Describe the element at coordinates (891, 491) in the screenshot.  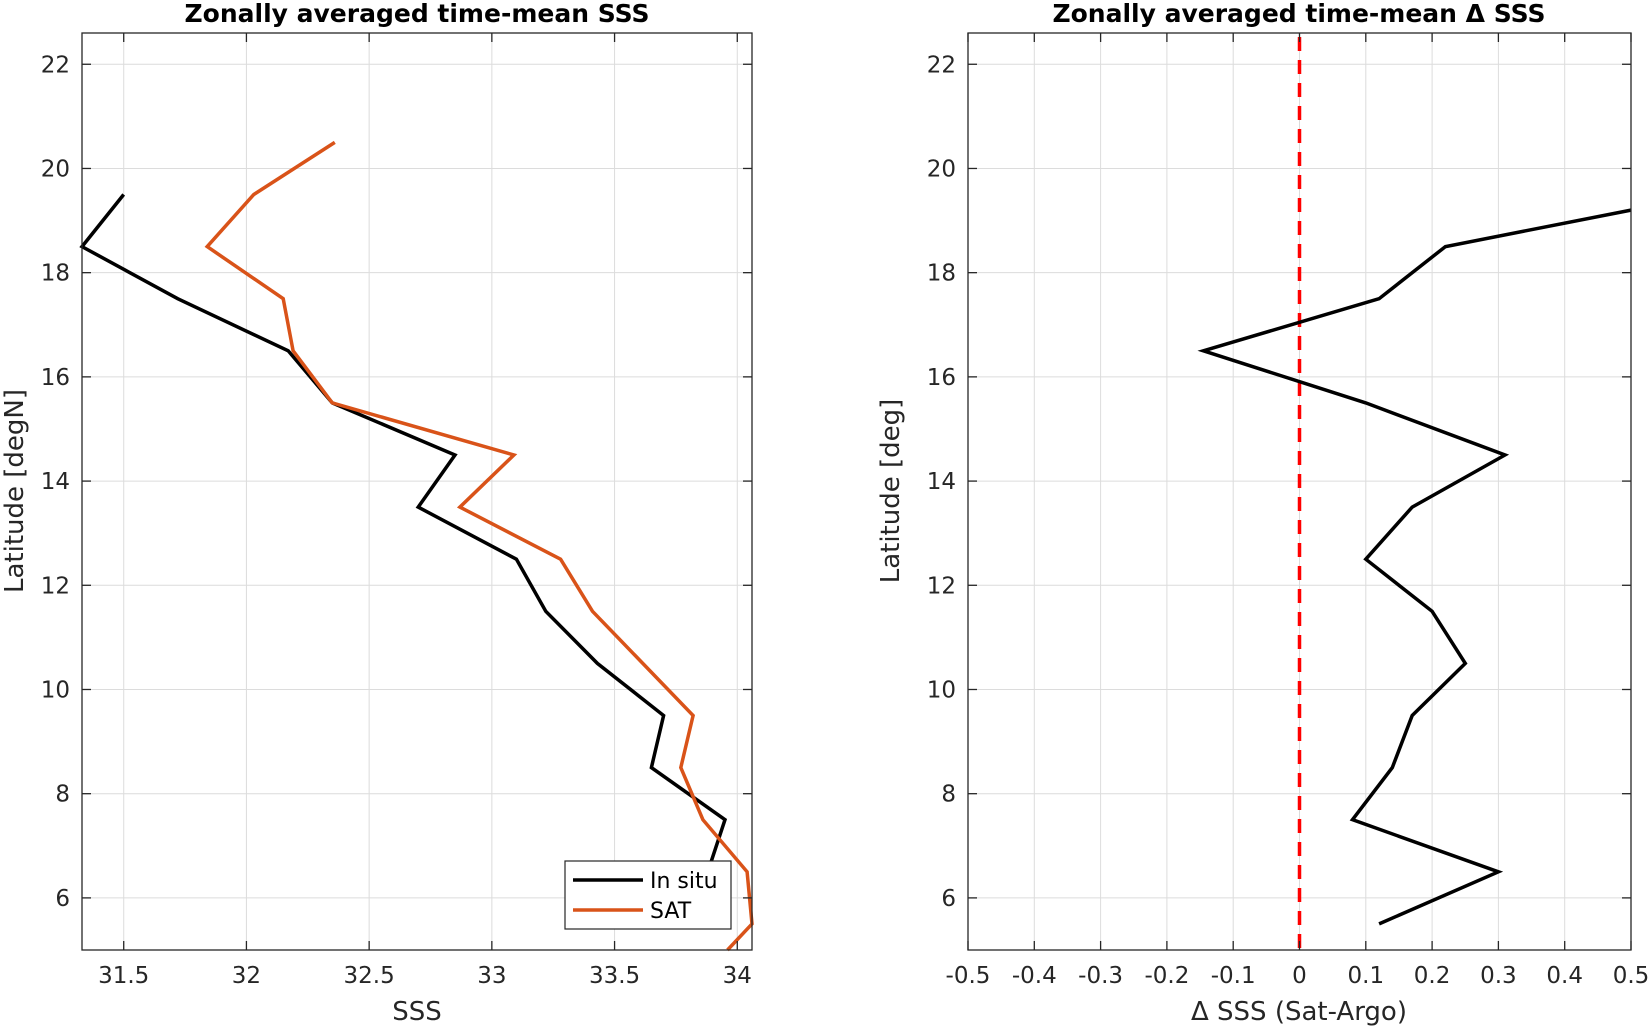
I see `delta-y-axis-label: Latitude [deg]` at that location.